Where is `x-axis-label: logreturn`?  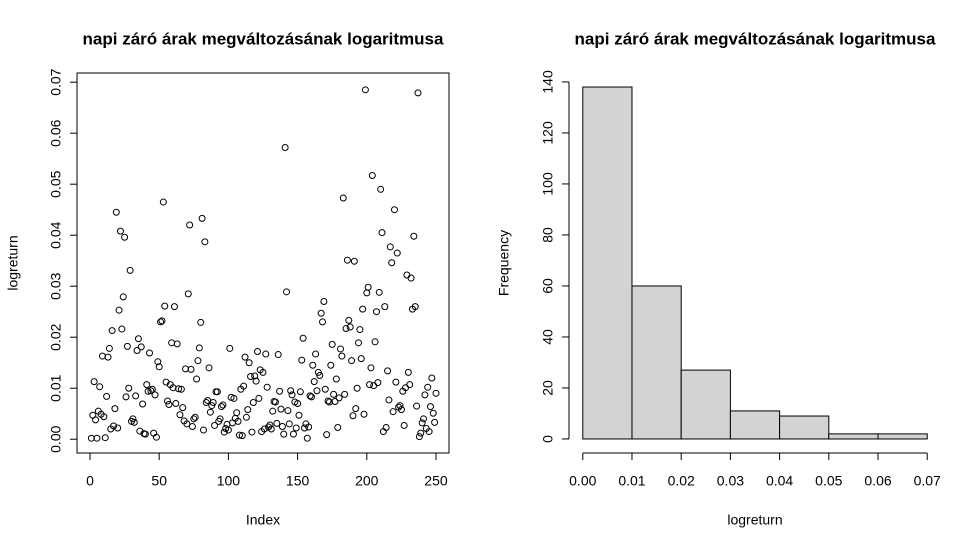 x-axis-label: logreturn is located at coordinates (754, 520).